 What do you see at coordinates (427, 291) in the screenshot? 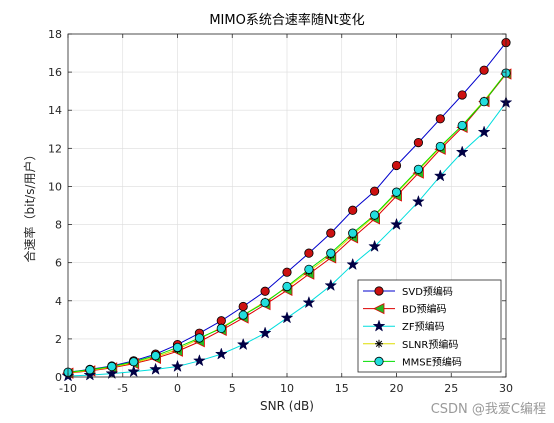
I see `legend-label-0: SVD预编码` at bounding box center [427, 291].